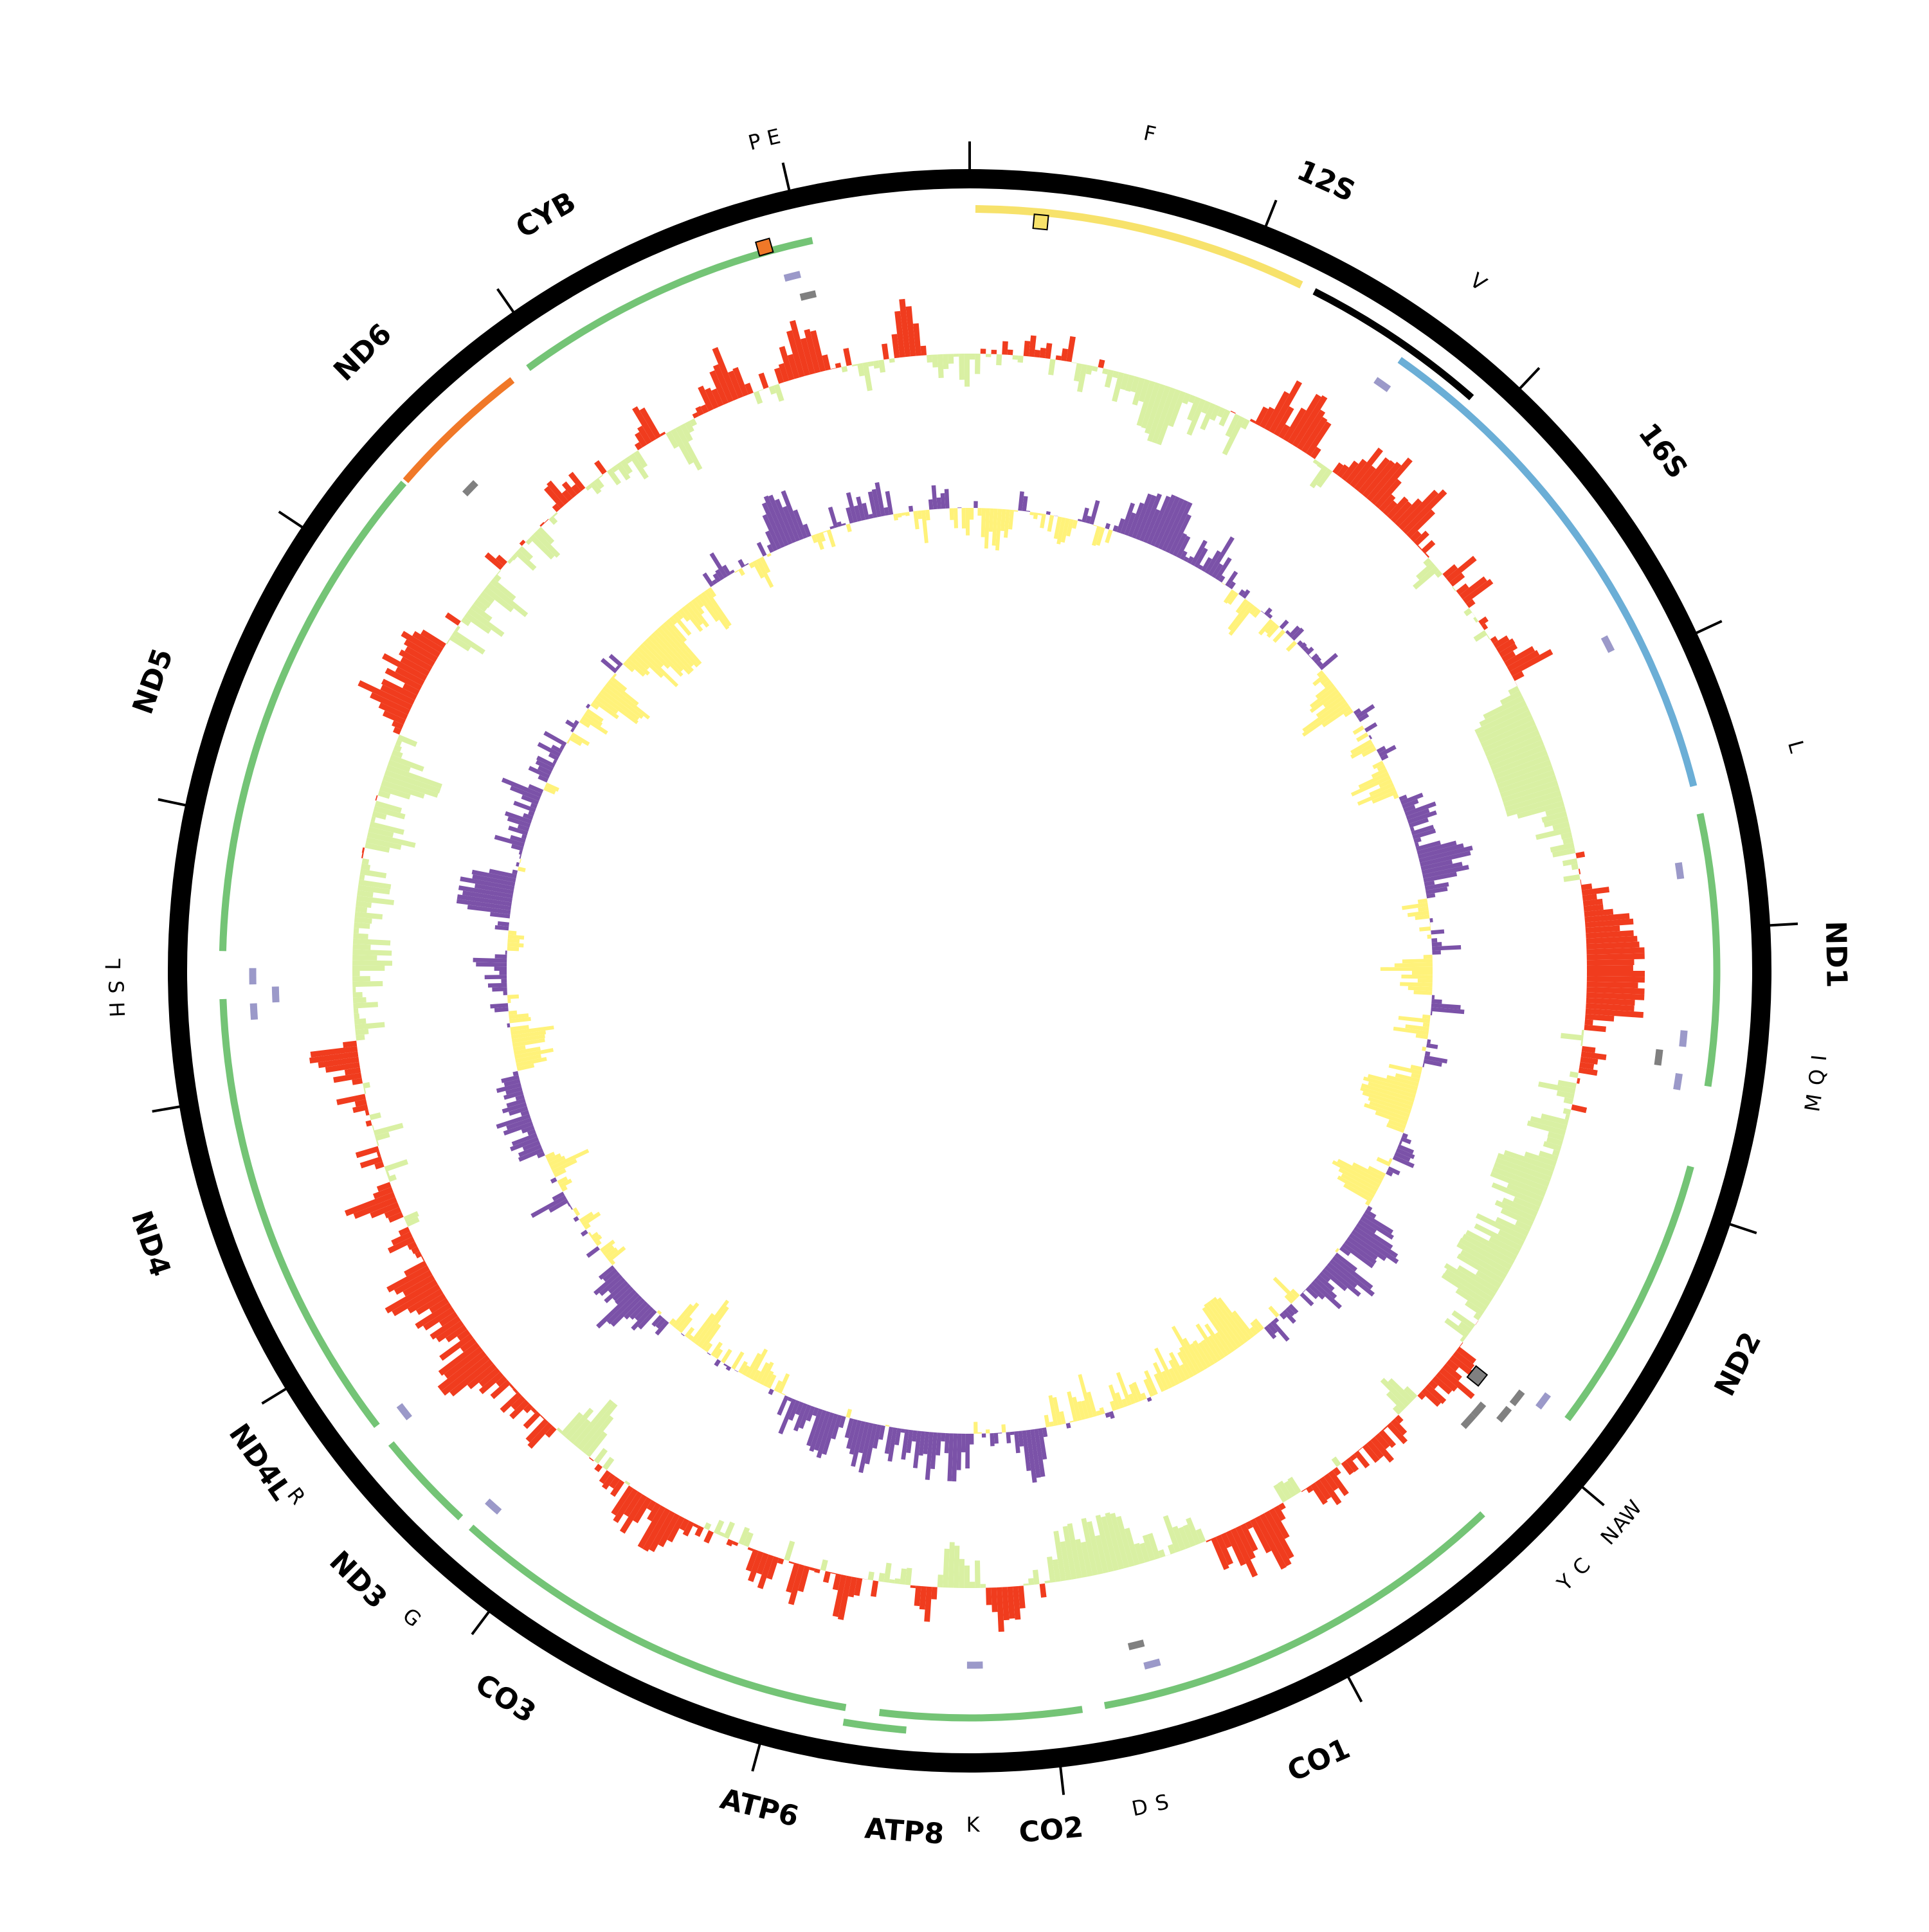 The image size is (1929, 1932). Describe the element at coordinates (1149, 133) in the screenshot. I see `trna-label-f: F` at that location.